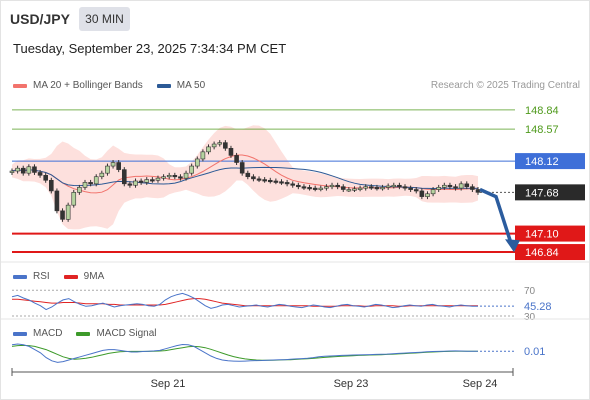  What do you see at coordinates (88, 85) in the screenshot?
I see `ma20-legend-label: MA 20 + Bollinger Bands` at bounding box center [88, 85].